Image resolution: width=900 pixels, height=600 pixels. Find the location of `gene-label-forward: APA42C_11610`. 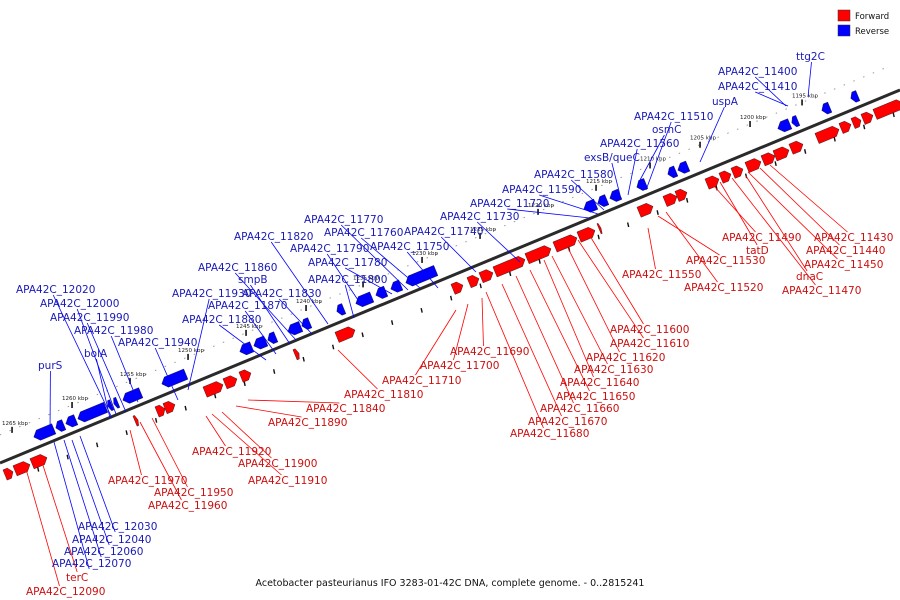

gene-label-forward: APA42C_11610 is located at coordinates (649, 344).